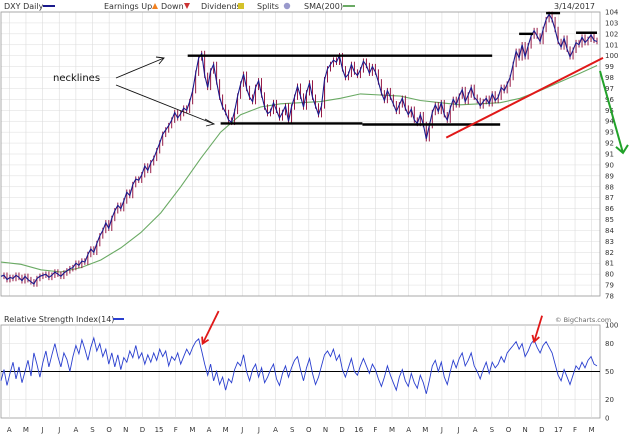  I want to click on rsi-line-layer, so click(299, 365).